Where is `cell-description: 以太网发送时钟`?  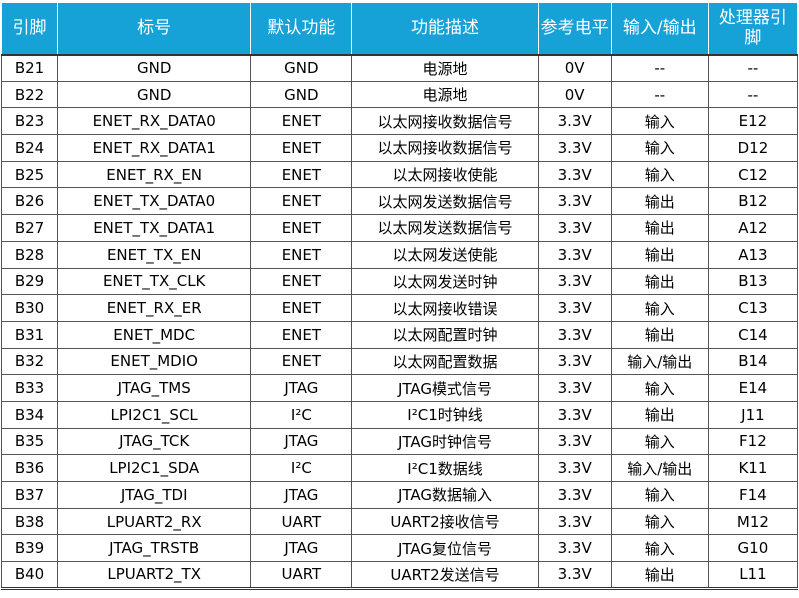
cell-description: 以太网发送时钟 is located at coordinates (445, 281).